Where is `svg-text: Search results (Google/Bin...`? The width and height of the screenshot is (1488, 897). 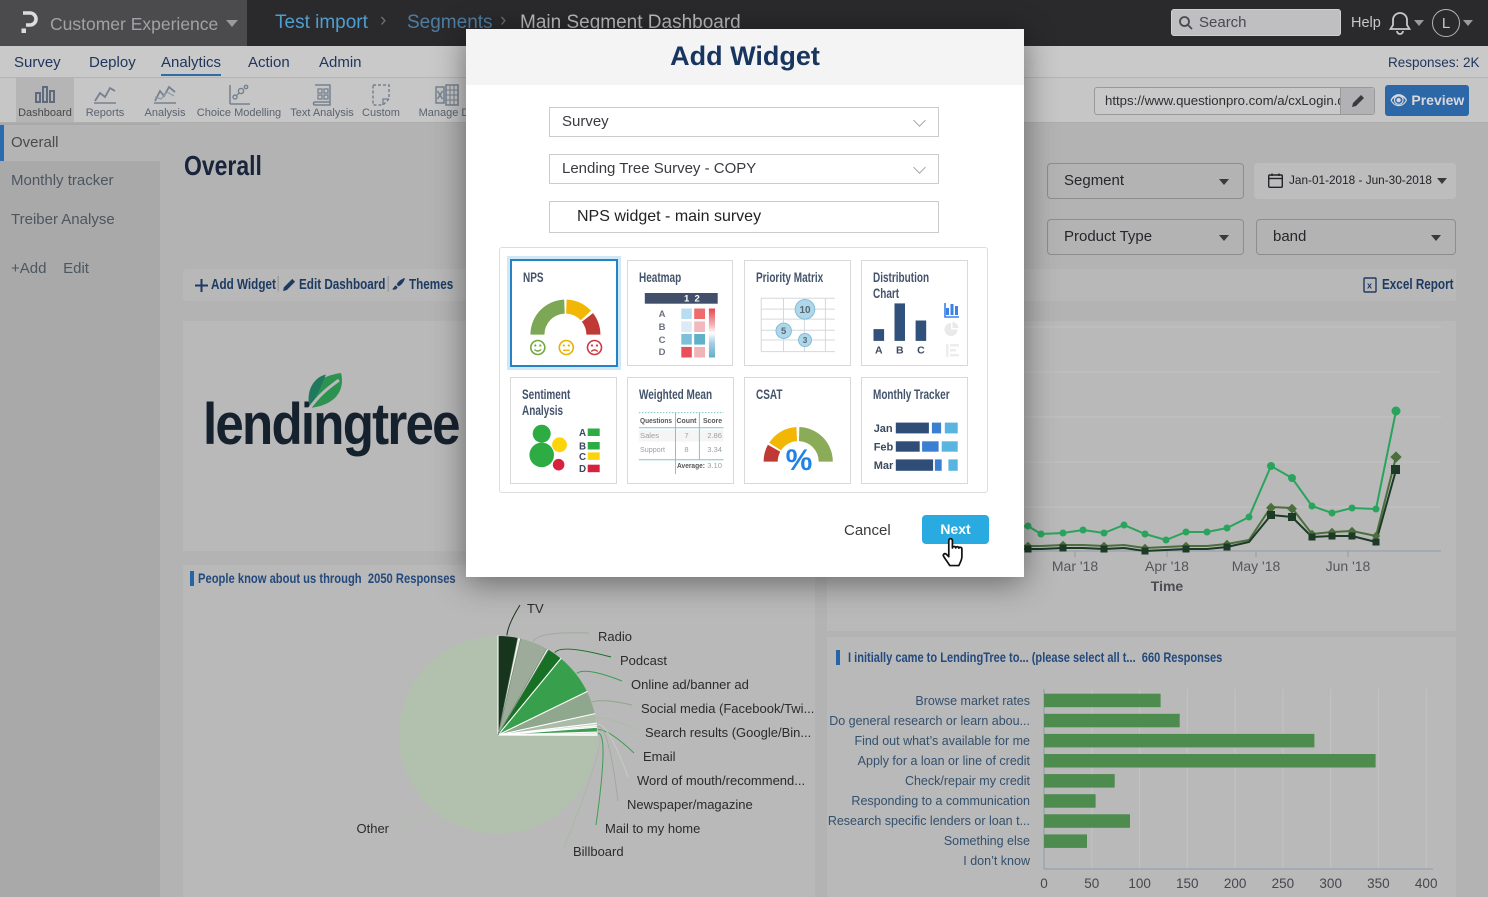
svg-text: Search results (Google/Bin... is located at coordinates (728, 732).